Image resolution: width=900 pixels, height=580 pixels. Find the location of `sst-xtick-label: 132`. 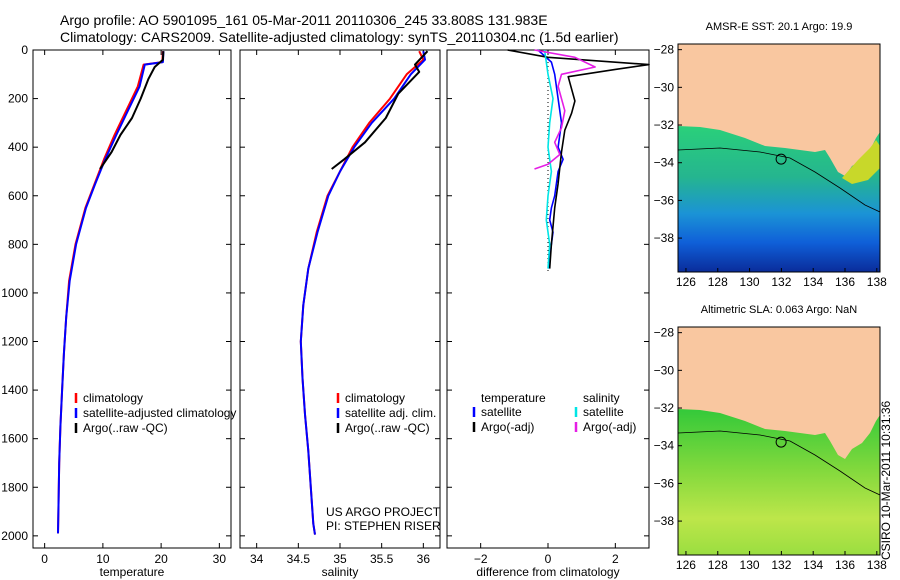

sst-xtick-label: 132 is located at coordinates (781, 282).